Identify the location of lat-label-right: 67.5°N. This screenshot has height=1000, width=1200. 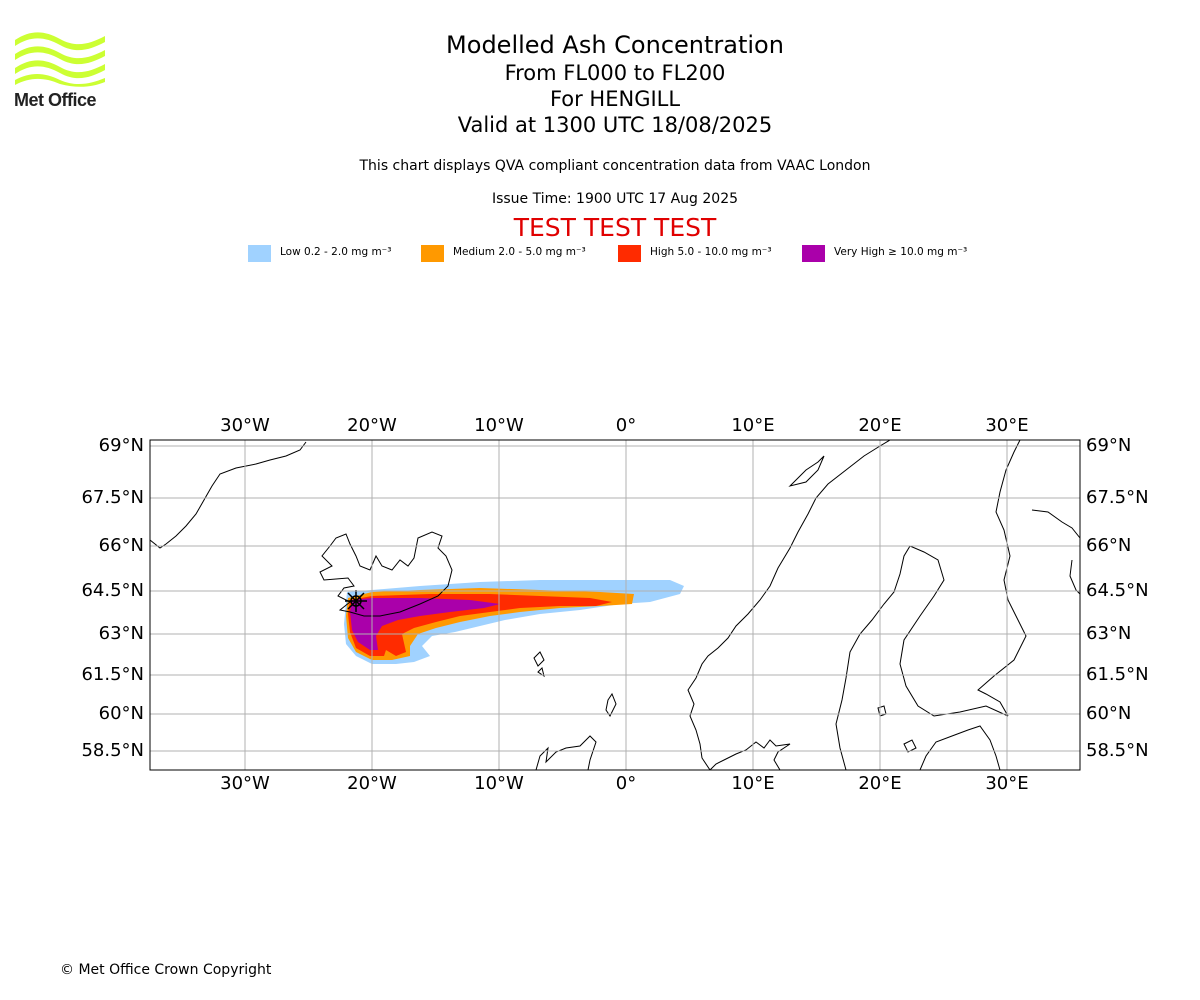
(1117, 497).